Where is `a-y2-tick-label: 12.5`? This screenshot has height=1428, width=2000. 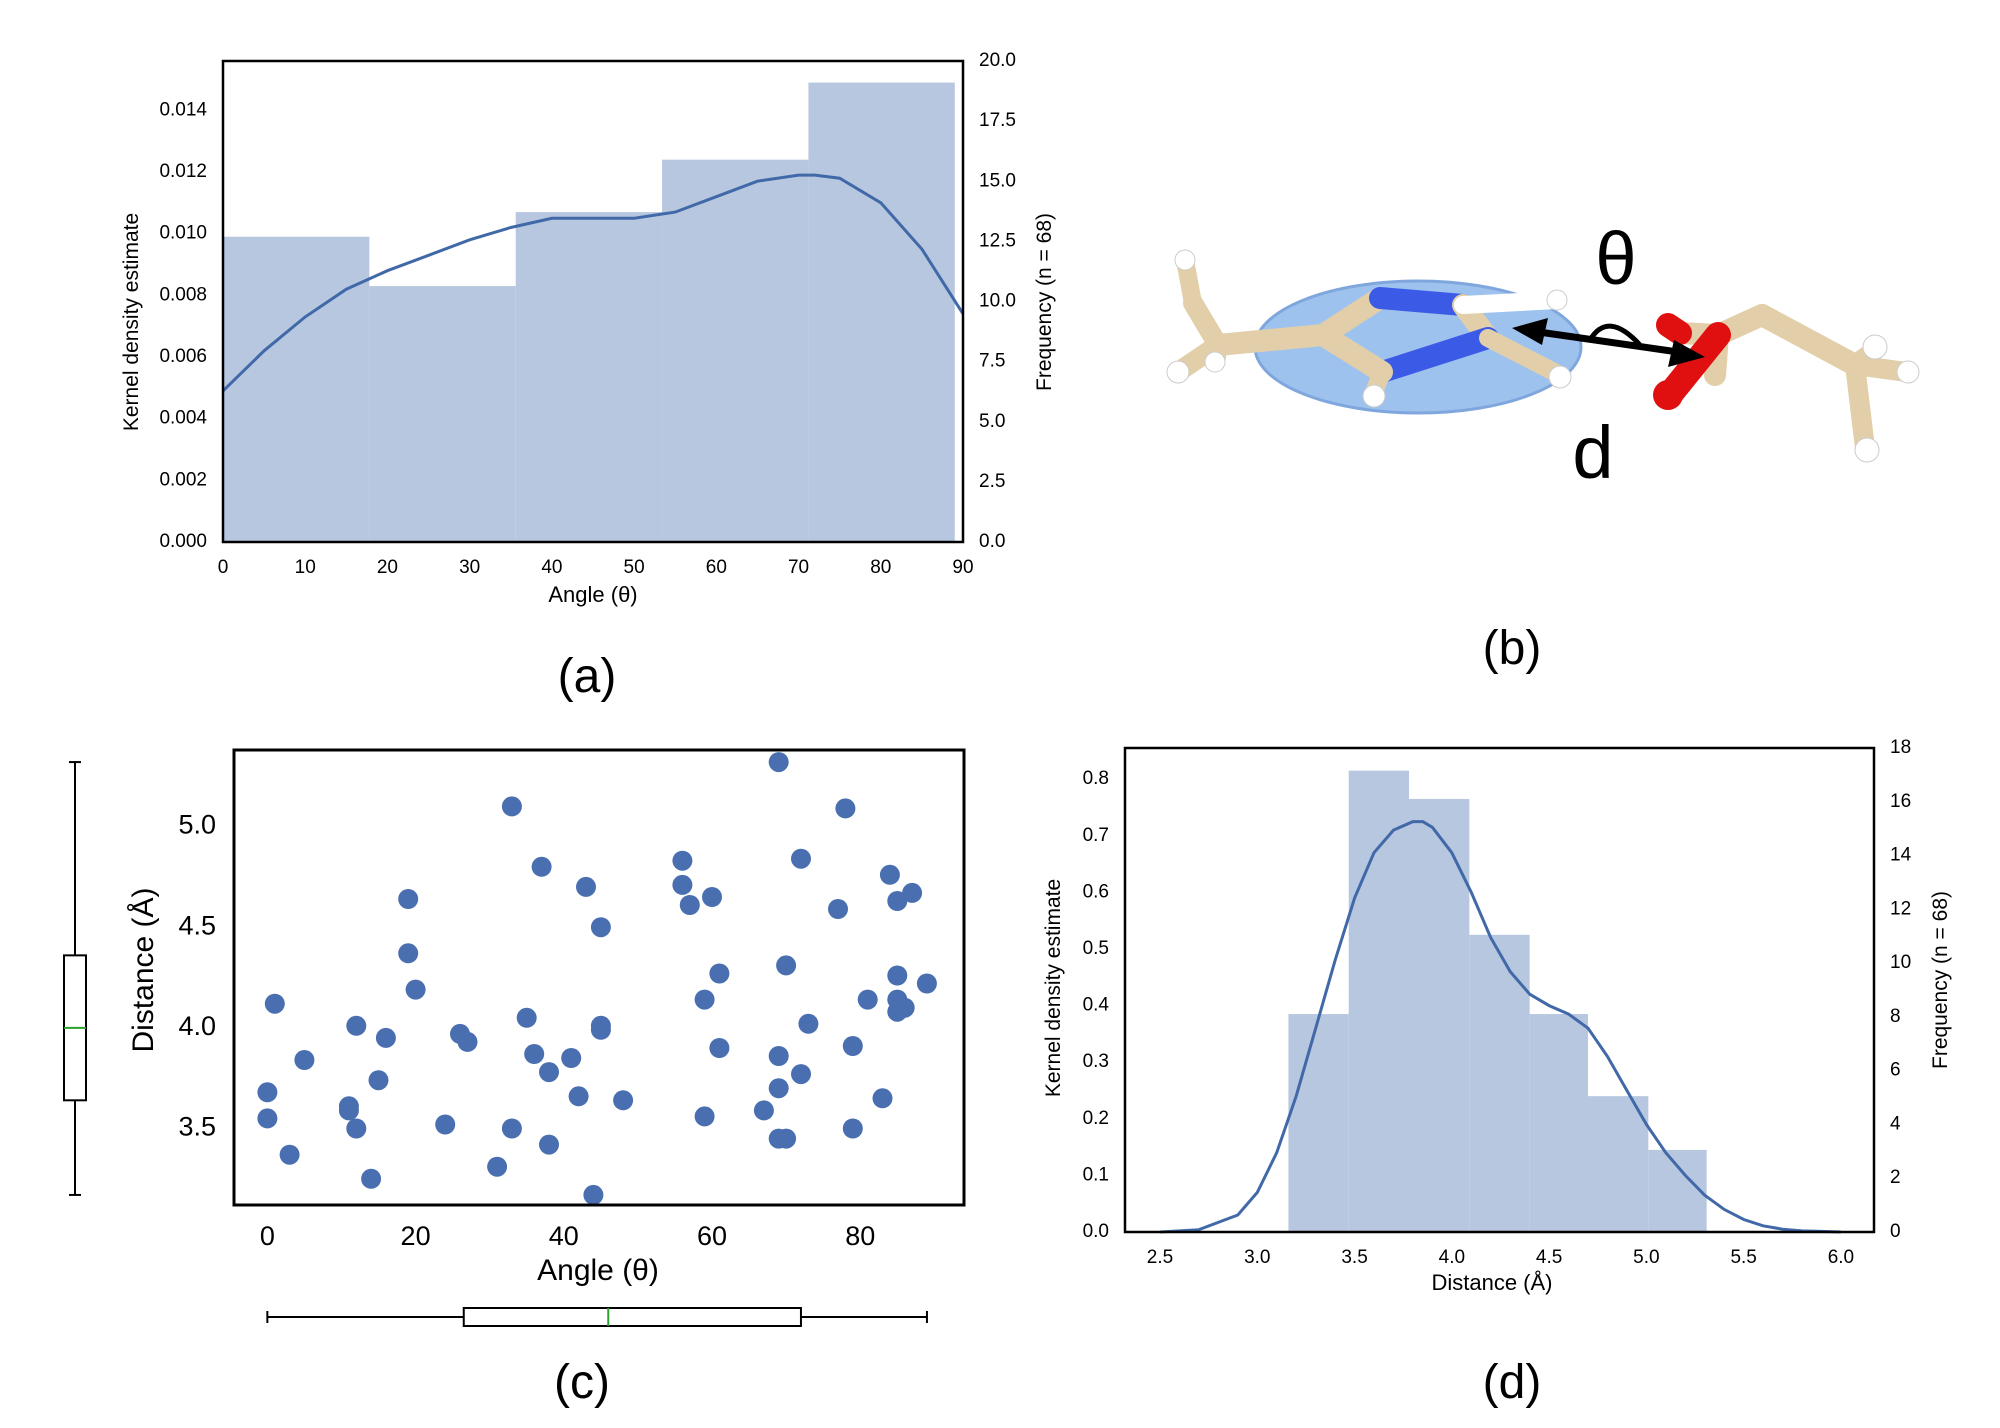 a-y2-tick-label: 12.5 is located at coordinates (997, 240).